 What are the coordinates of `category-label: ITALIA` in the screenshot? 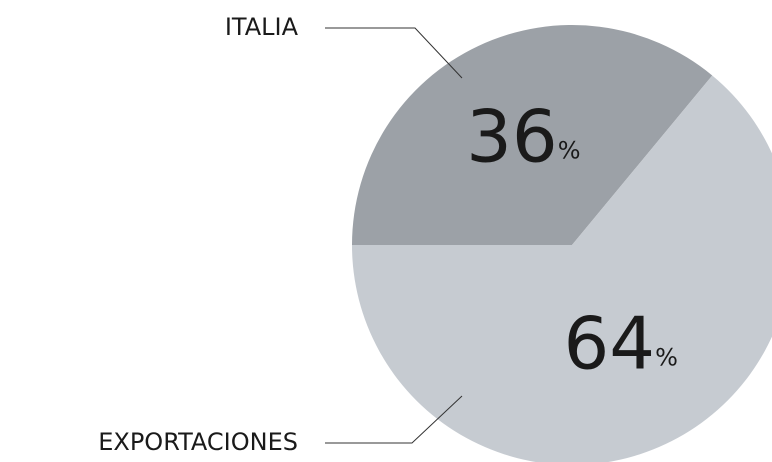 It's located at (262, 27).